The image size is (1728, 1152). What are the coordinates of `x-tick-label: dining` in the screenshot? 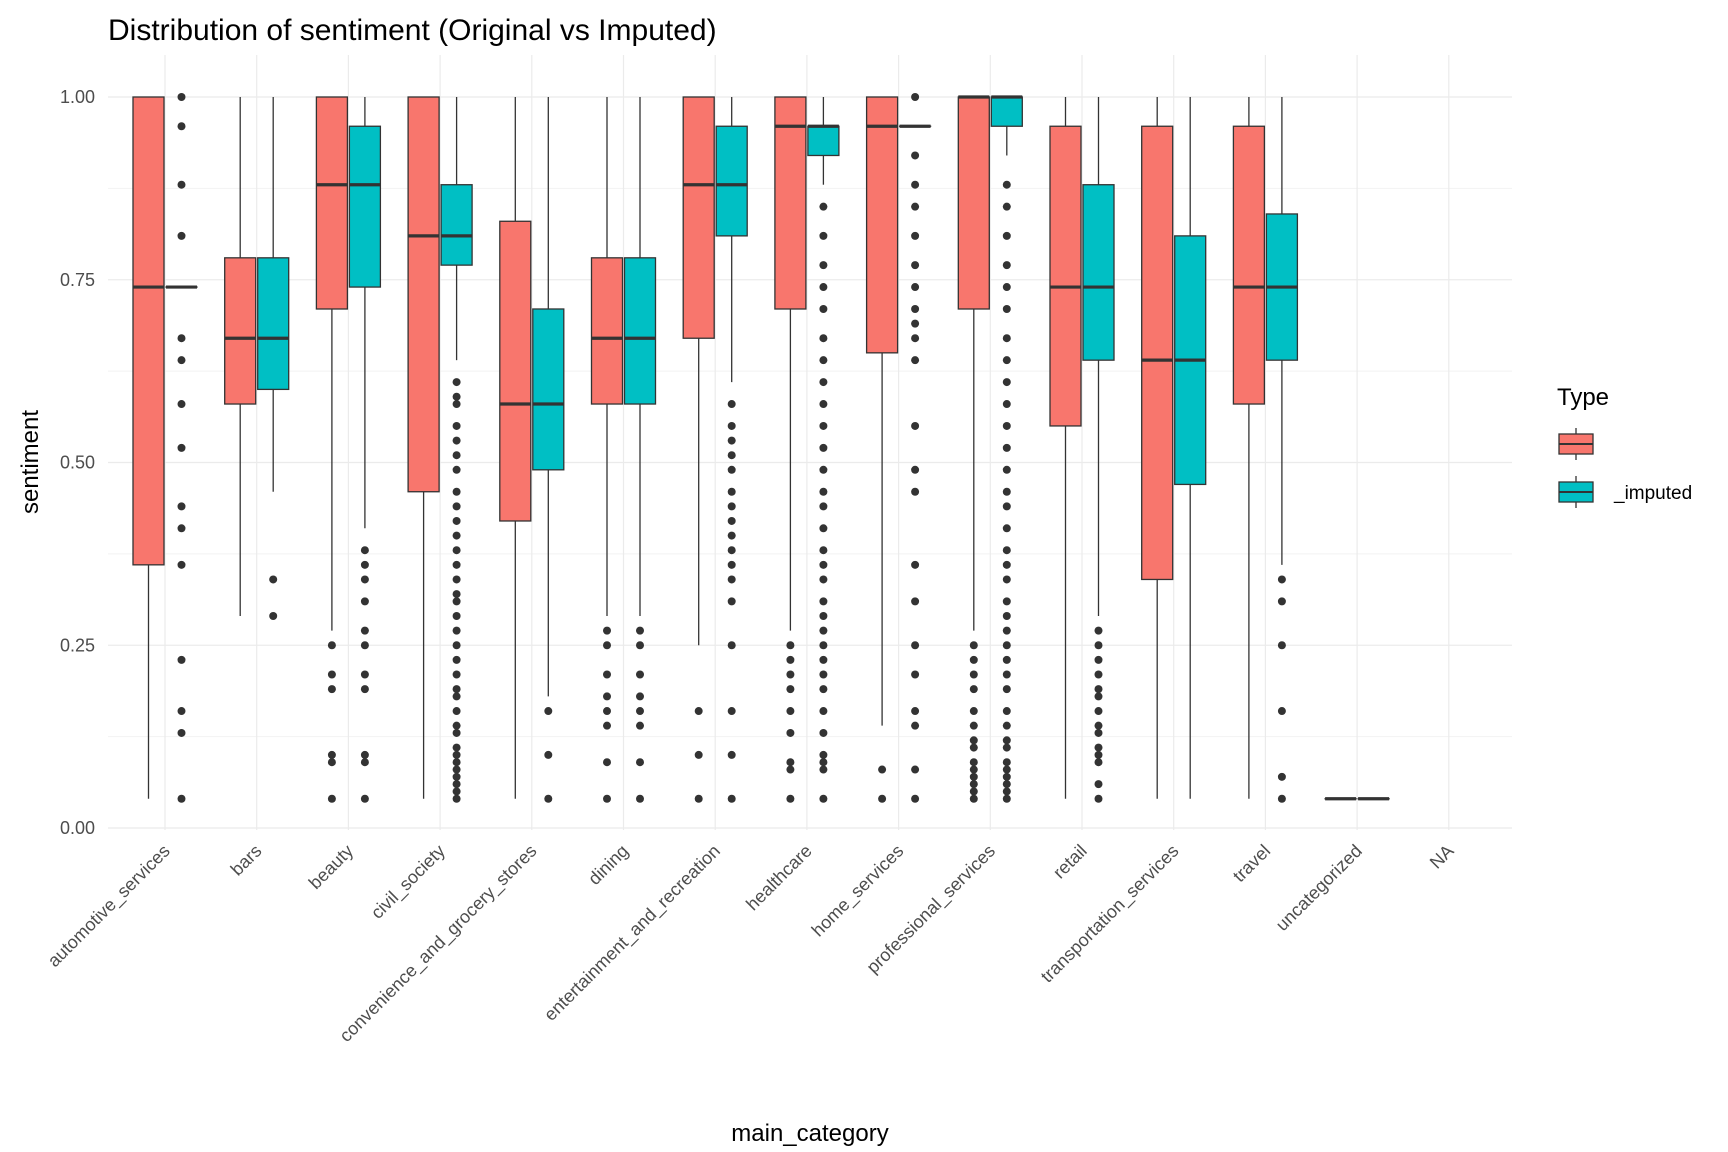 It's located at (608, 865).